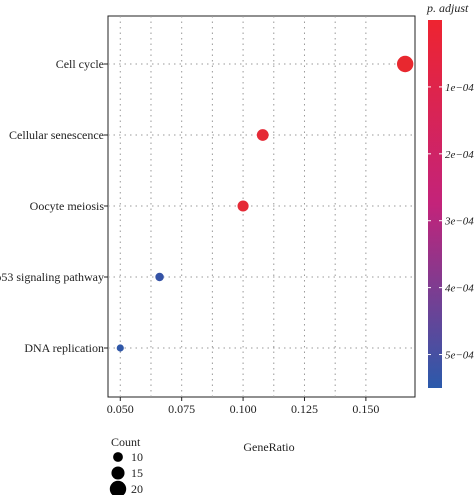 The width and height of the screenshot is (474, 495). What do you see at coordinates (80, 64) in the screenshot?
I see `y-tick-label: Cell cycle` at bounding box center [80, 64].